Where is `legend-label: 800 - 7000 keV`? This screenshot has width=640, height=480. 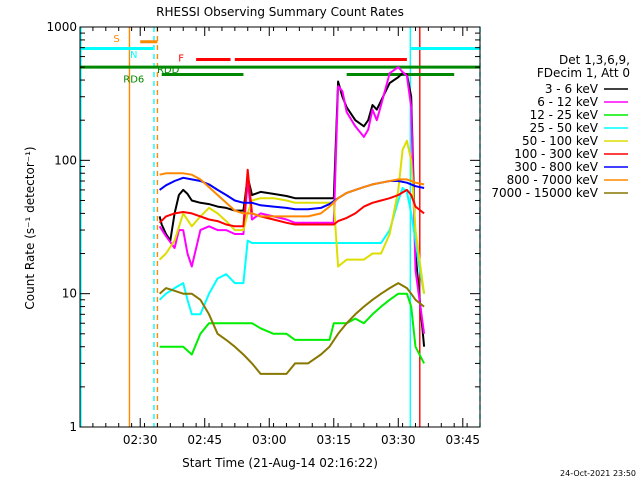
legend-label: 800 - 7000 keV is located at coordinates (553, 180).